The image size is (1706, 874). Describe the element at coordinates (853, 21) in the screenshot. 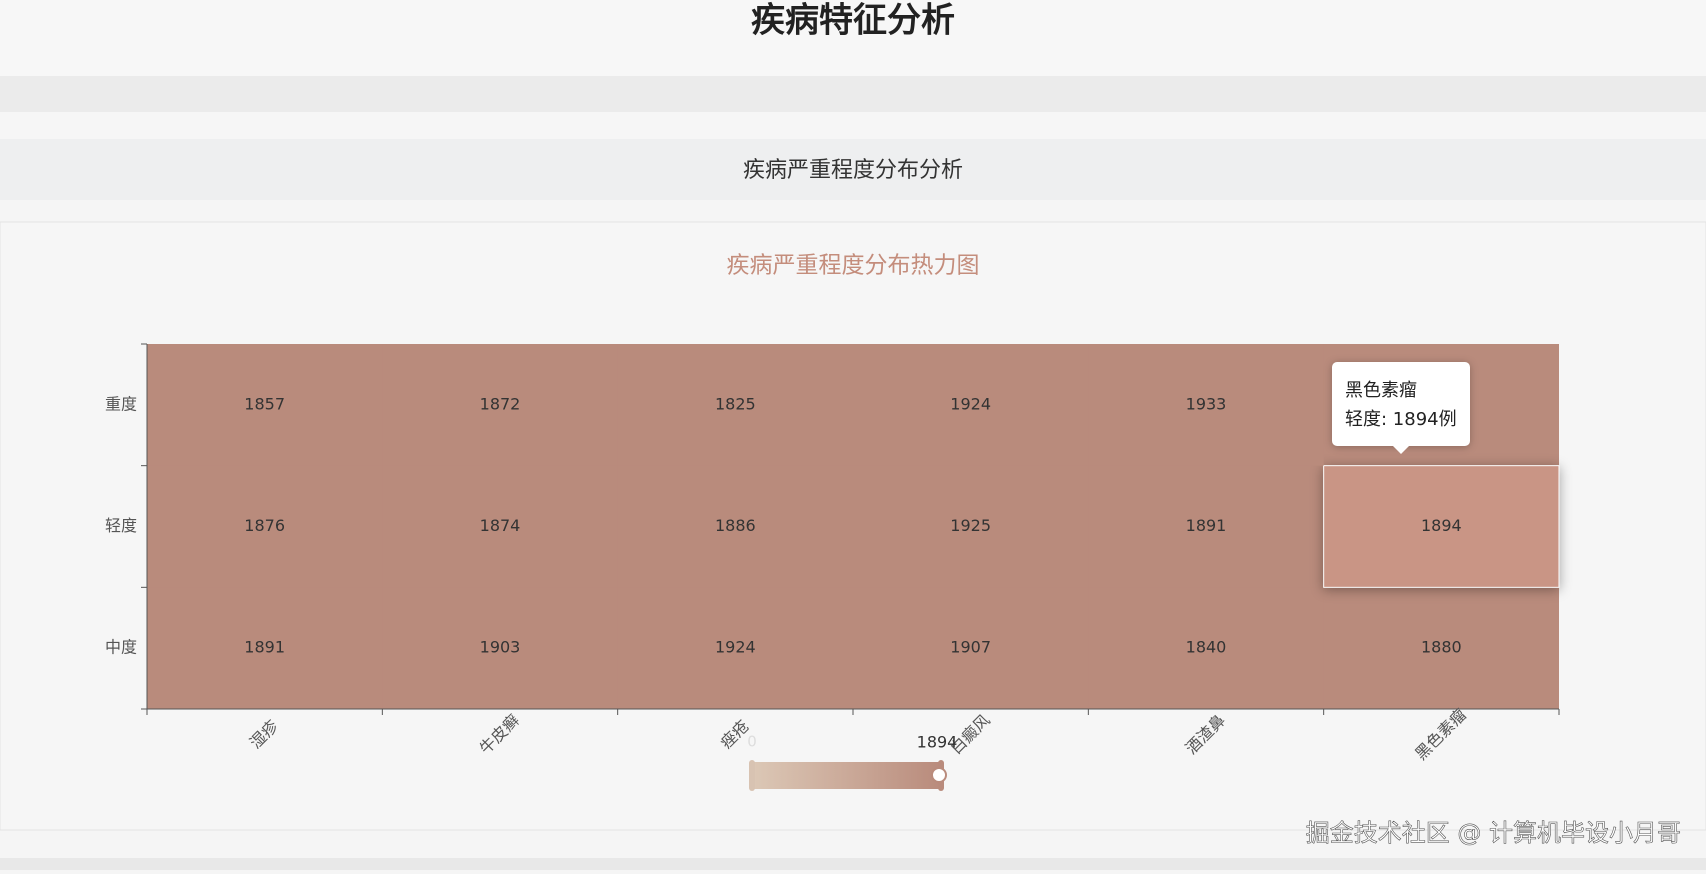

I see `page-title: 疾病特征分析` at that location.